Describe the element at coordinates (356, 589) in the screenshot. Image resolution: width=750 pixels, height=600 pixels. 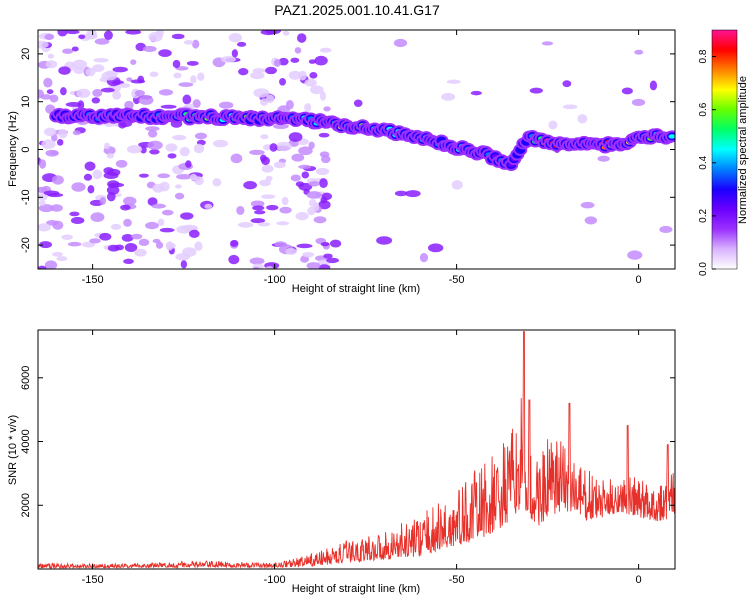
I see `bottom-x-axis-label: Height of straight line (km)` at that location.